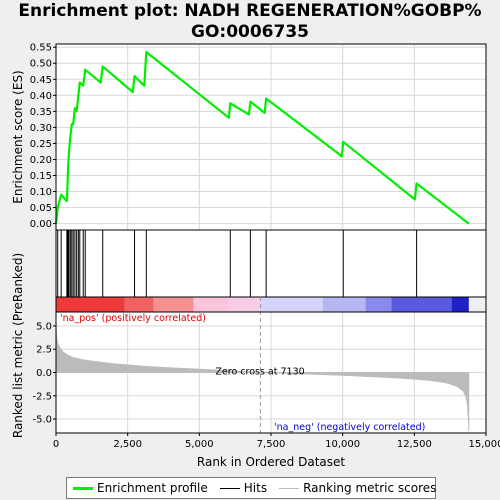  I want to click on metric-ytick-label: -2.5, so click(42, 396).